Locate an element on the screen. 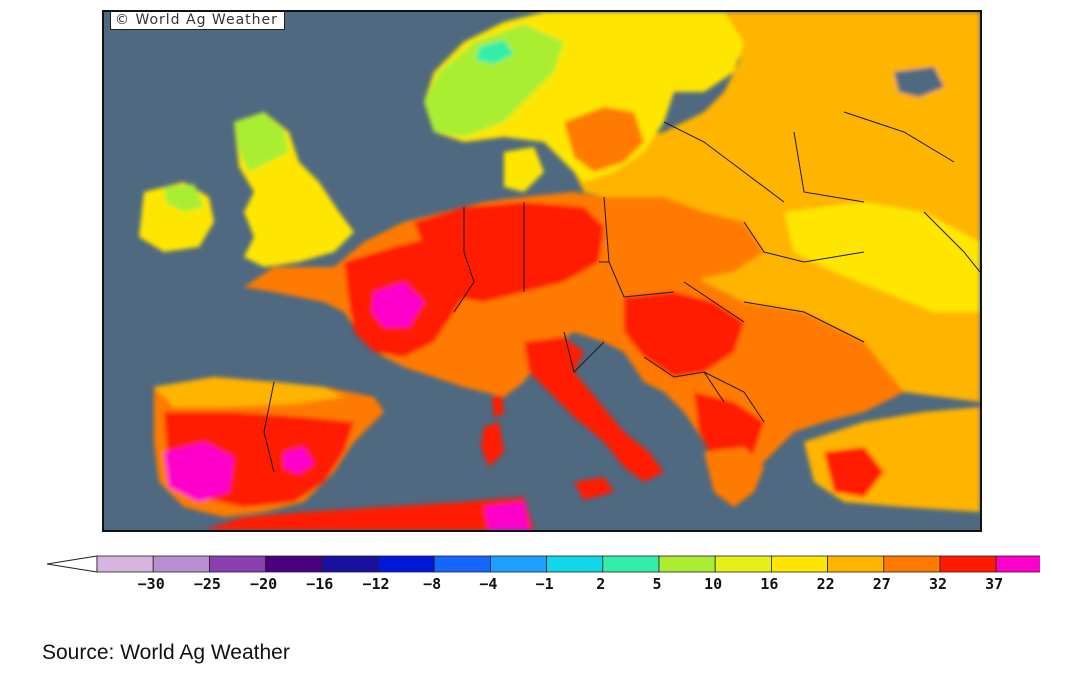 The height and width of the screenshot is (686, 1088). legend-tick-label: −4 is located at coordinates (488, 584).